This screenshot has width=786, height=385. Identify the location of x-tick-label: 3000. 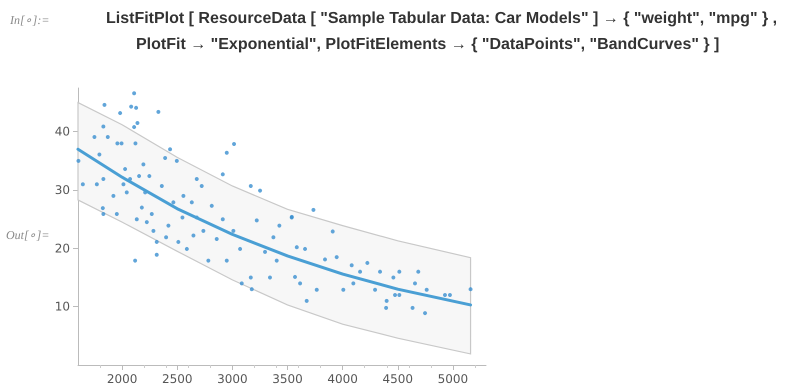
(232, 378).